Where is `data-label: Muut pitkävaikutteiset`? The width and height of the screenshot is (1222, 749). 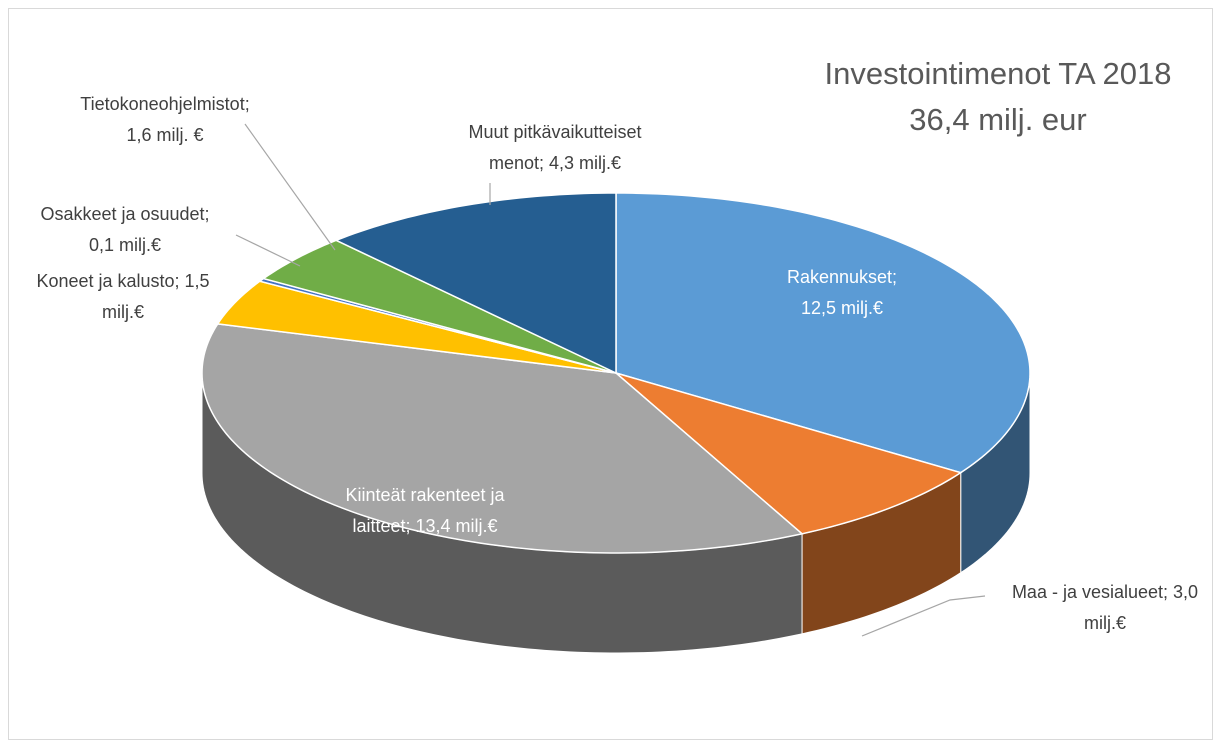
data-label: Muut pitkävaikutteiset is located at coordinates (554, 132).